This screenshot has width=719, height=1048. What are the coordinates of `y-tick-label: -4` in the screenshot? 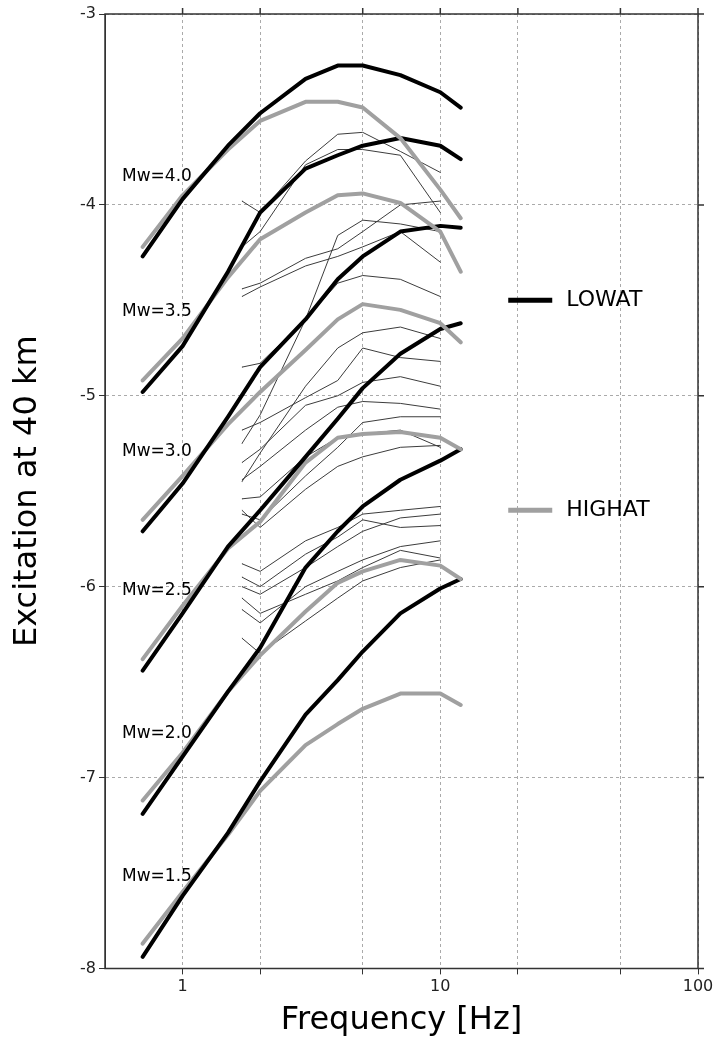 It's located at (88, 204).